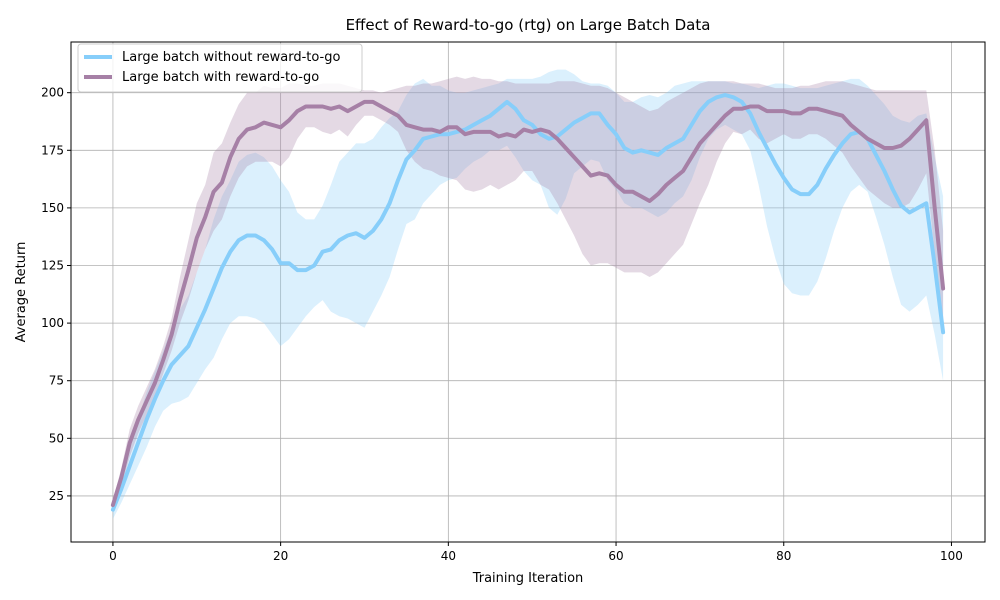  Describe the element at coordinates (231, 57) in the screenshot. I see `legend-label-without-rtg: Large batch without reward-to-go` at that location.